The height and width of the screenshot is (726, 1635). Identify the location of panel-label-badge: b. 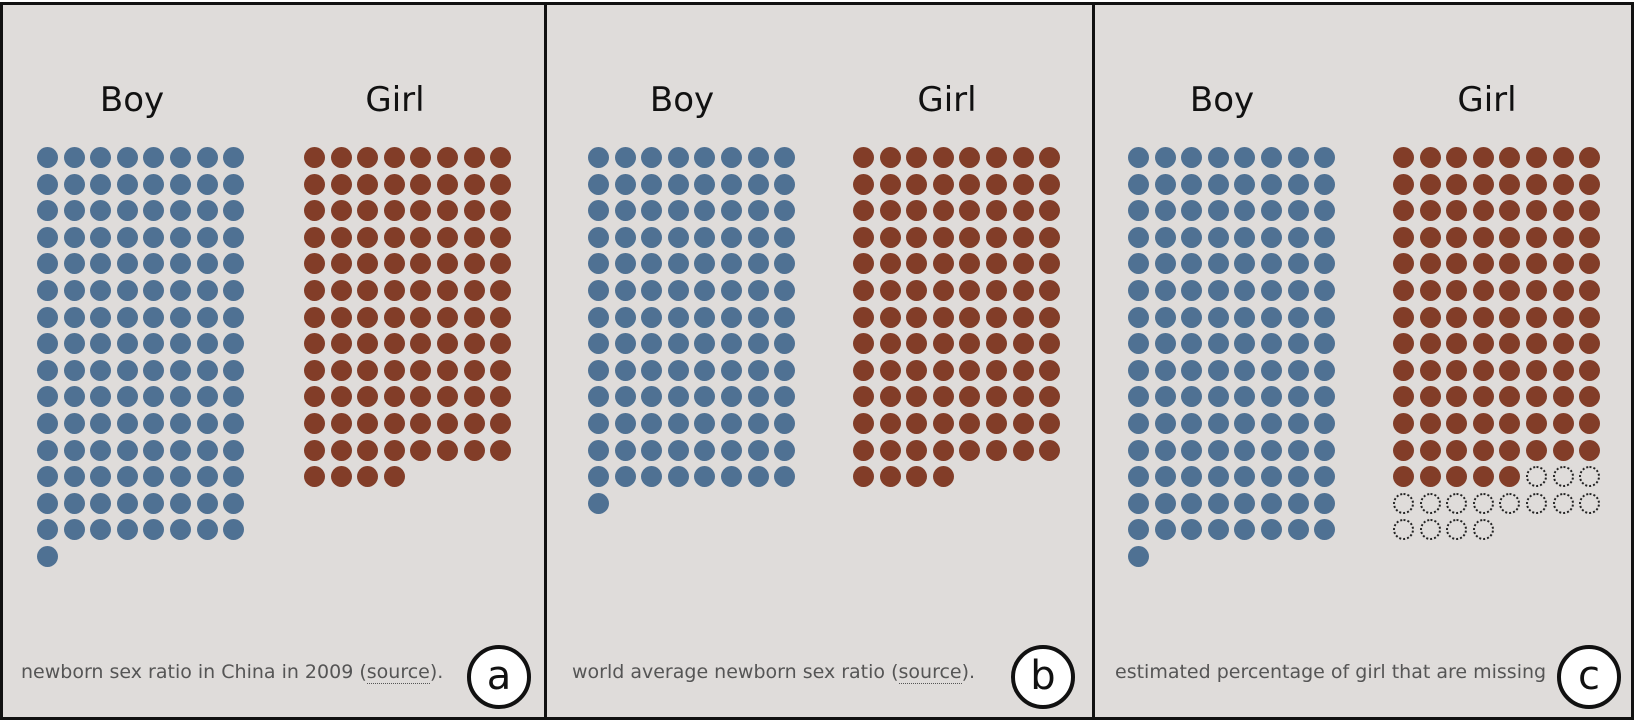
(1043, 677).